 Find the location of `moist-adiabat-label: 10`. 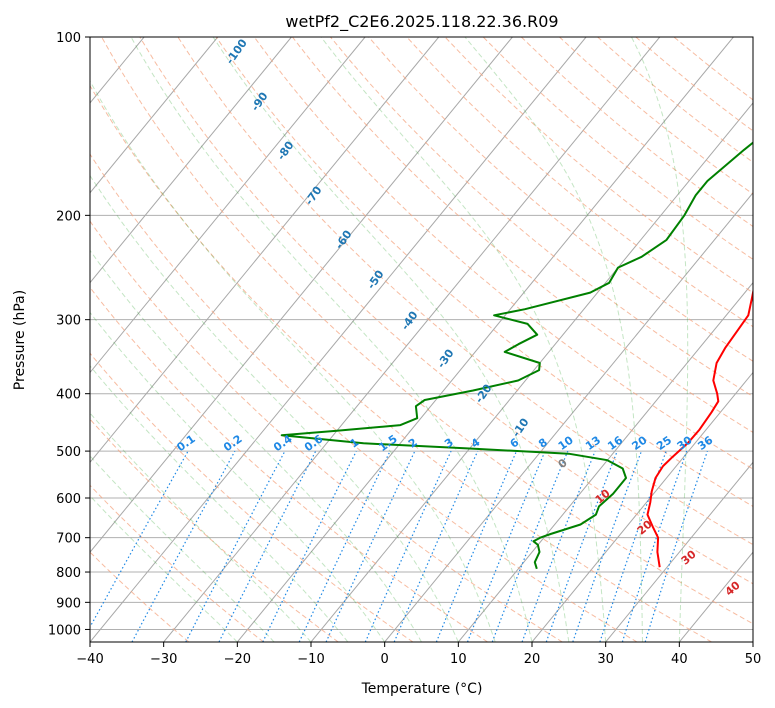

moist-adiabat-label: 10 is located at coordinates (603, 496).